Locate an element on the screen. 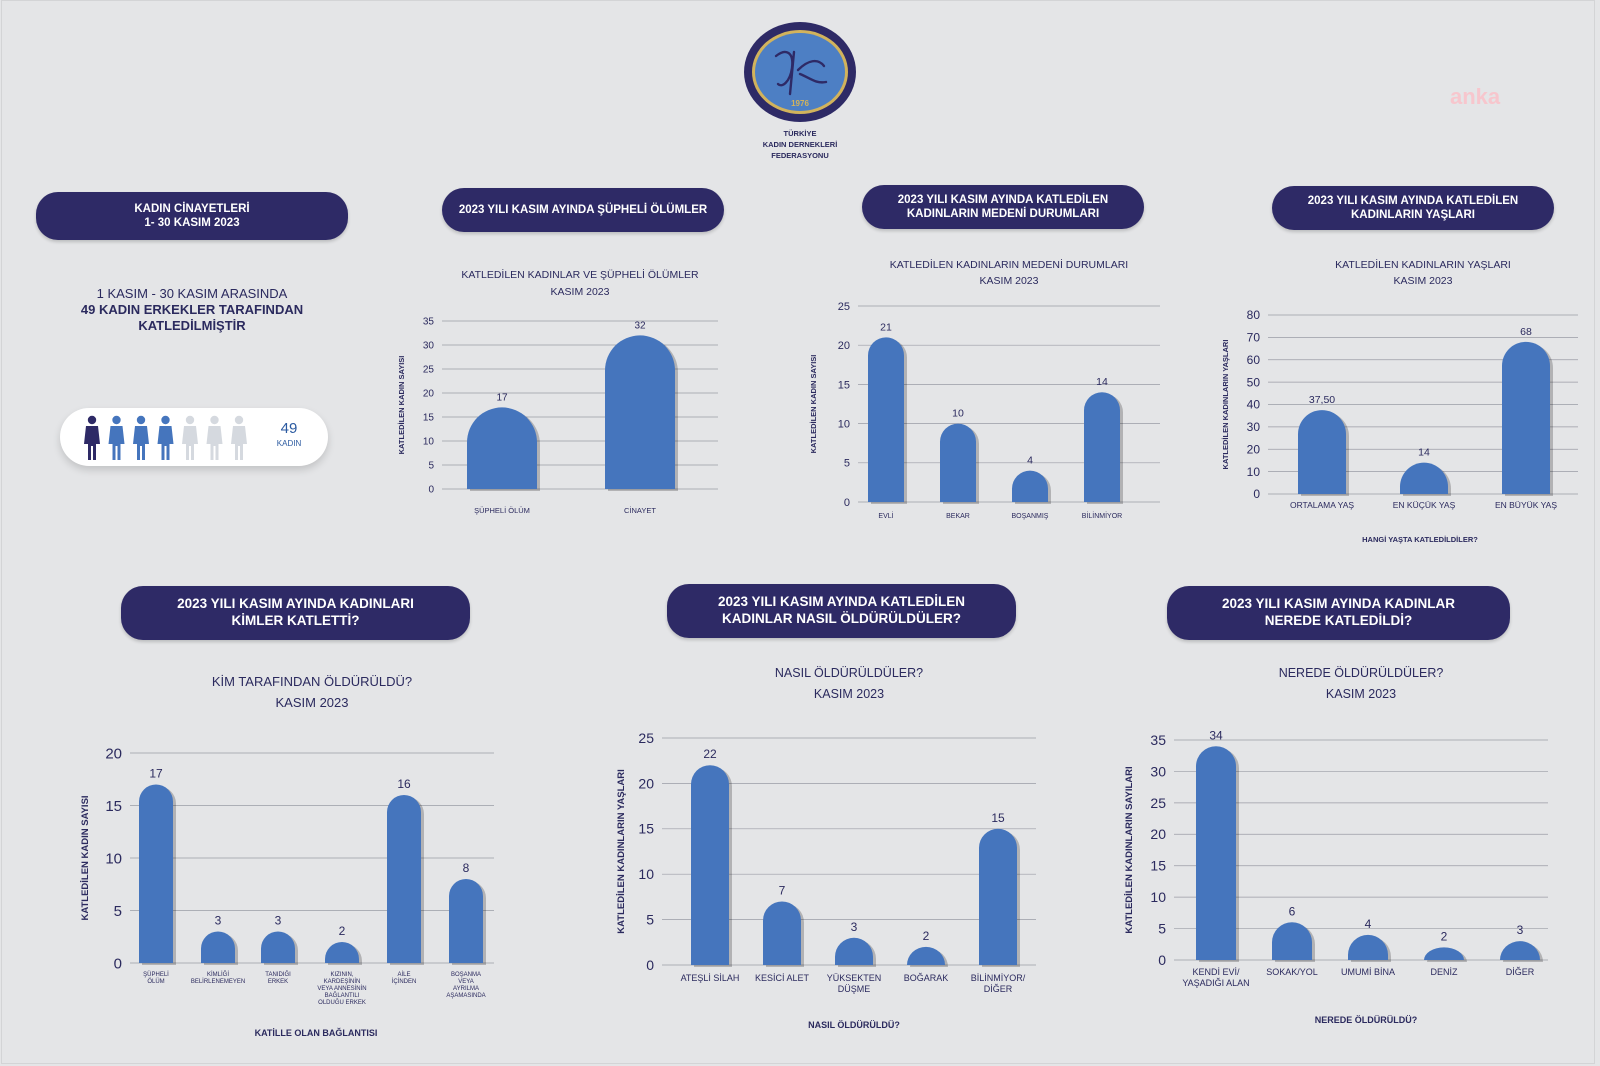 The height and width of the screenshot is (1066, 1600). category-label: BOĞARAK is located at coordinates (926, 978).